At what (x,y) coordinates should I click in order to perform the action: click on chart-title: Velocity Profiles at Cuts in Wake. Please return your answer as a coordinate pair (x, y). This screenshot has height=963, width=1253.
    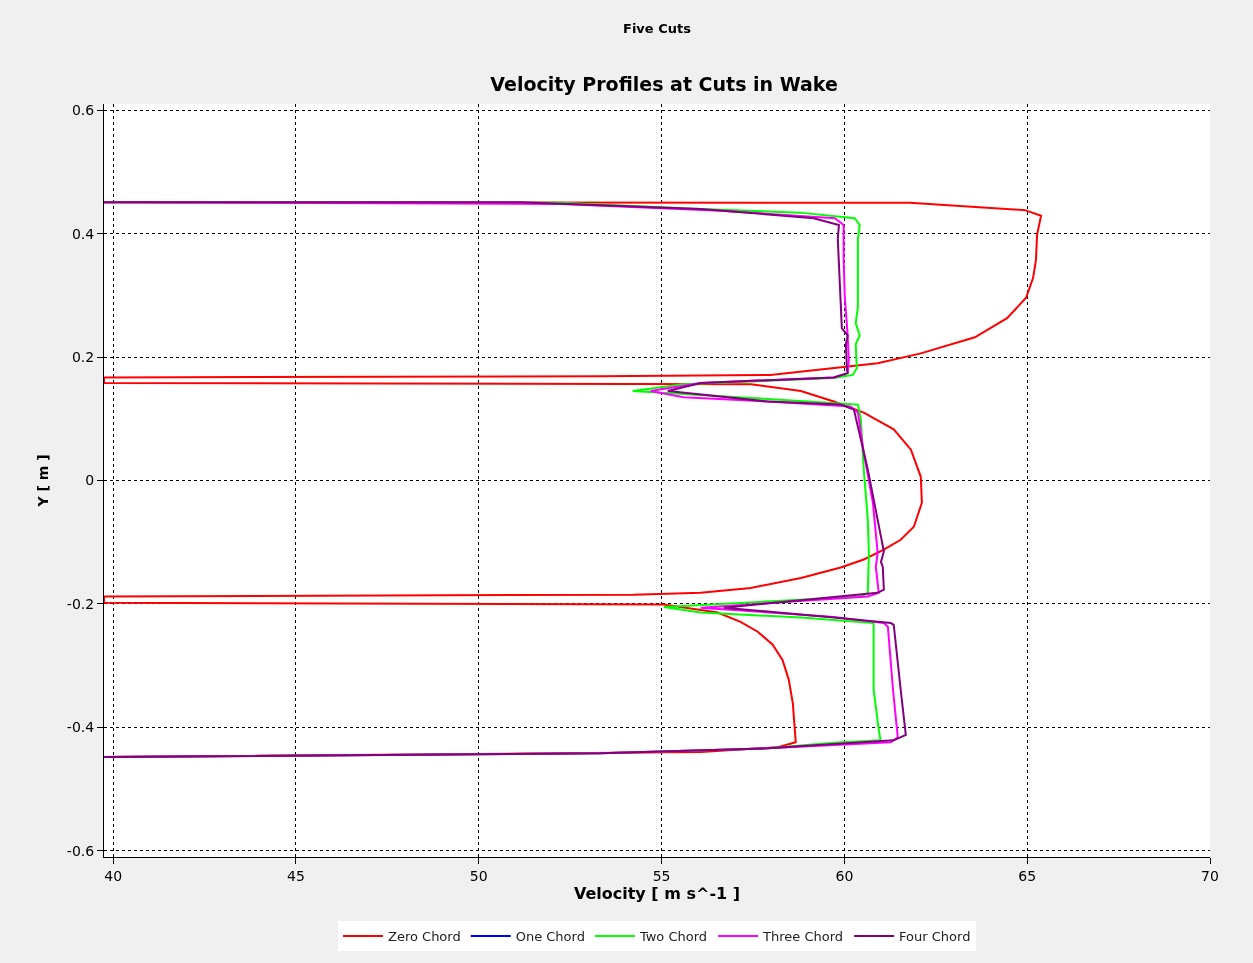
    Looking at the image, I should click on (664, 83).